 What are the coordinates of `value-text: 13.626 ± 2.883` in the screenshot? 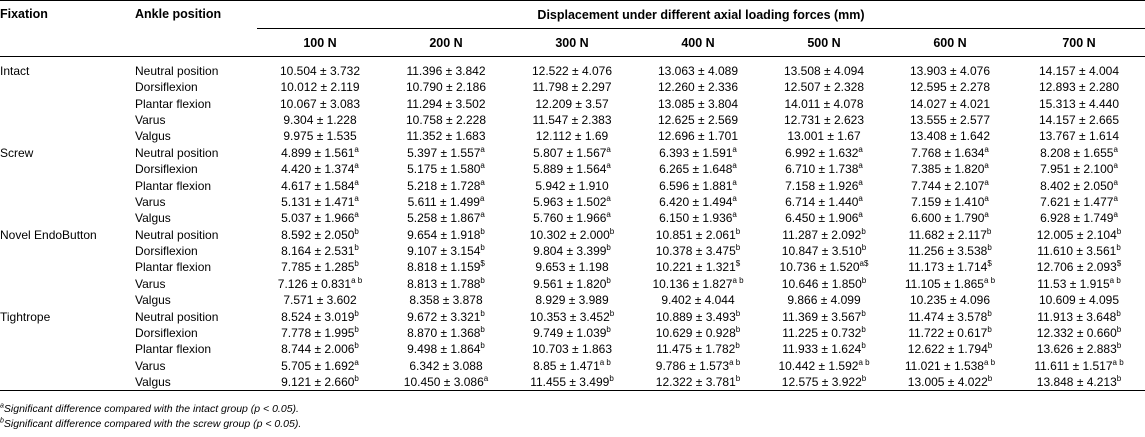 It's located at (1076, 349).